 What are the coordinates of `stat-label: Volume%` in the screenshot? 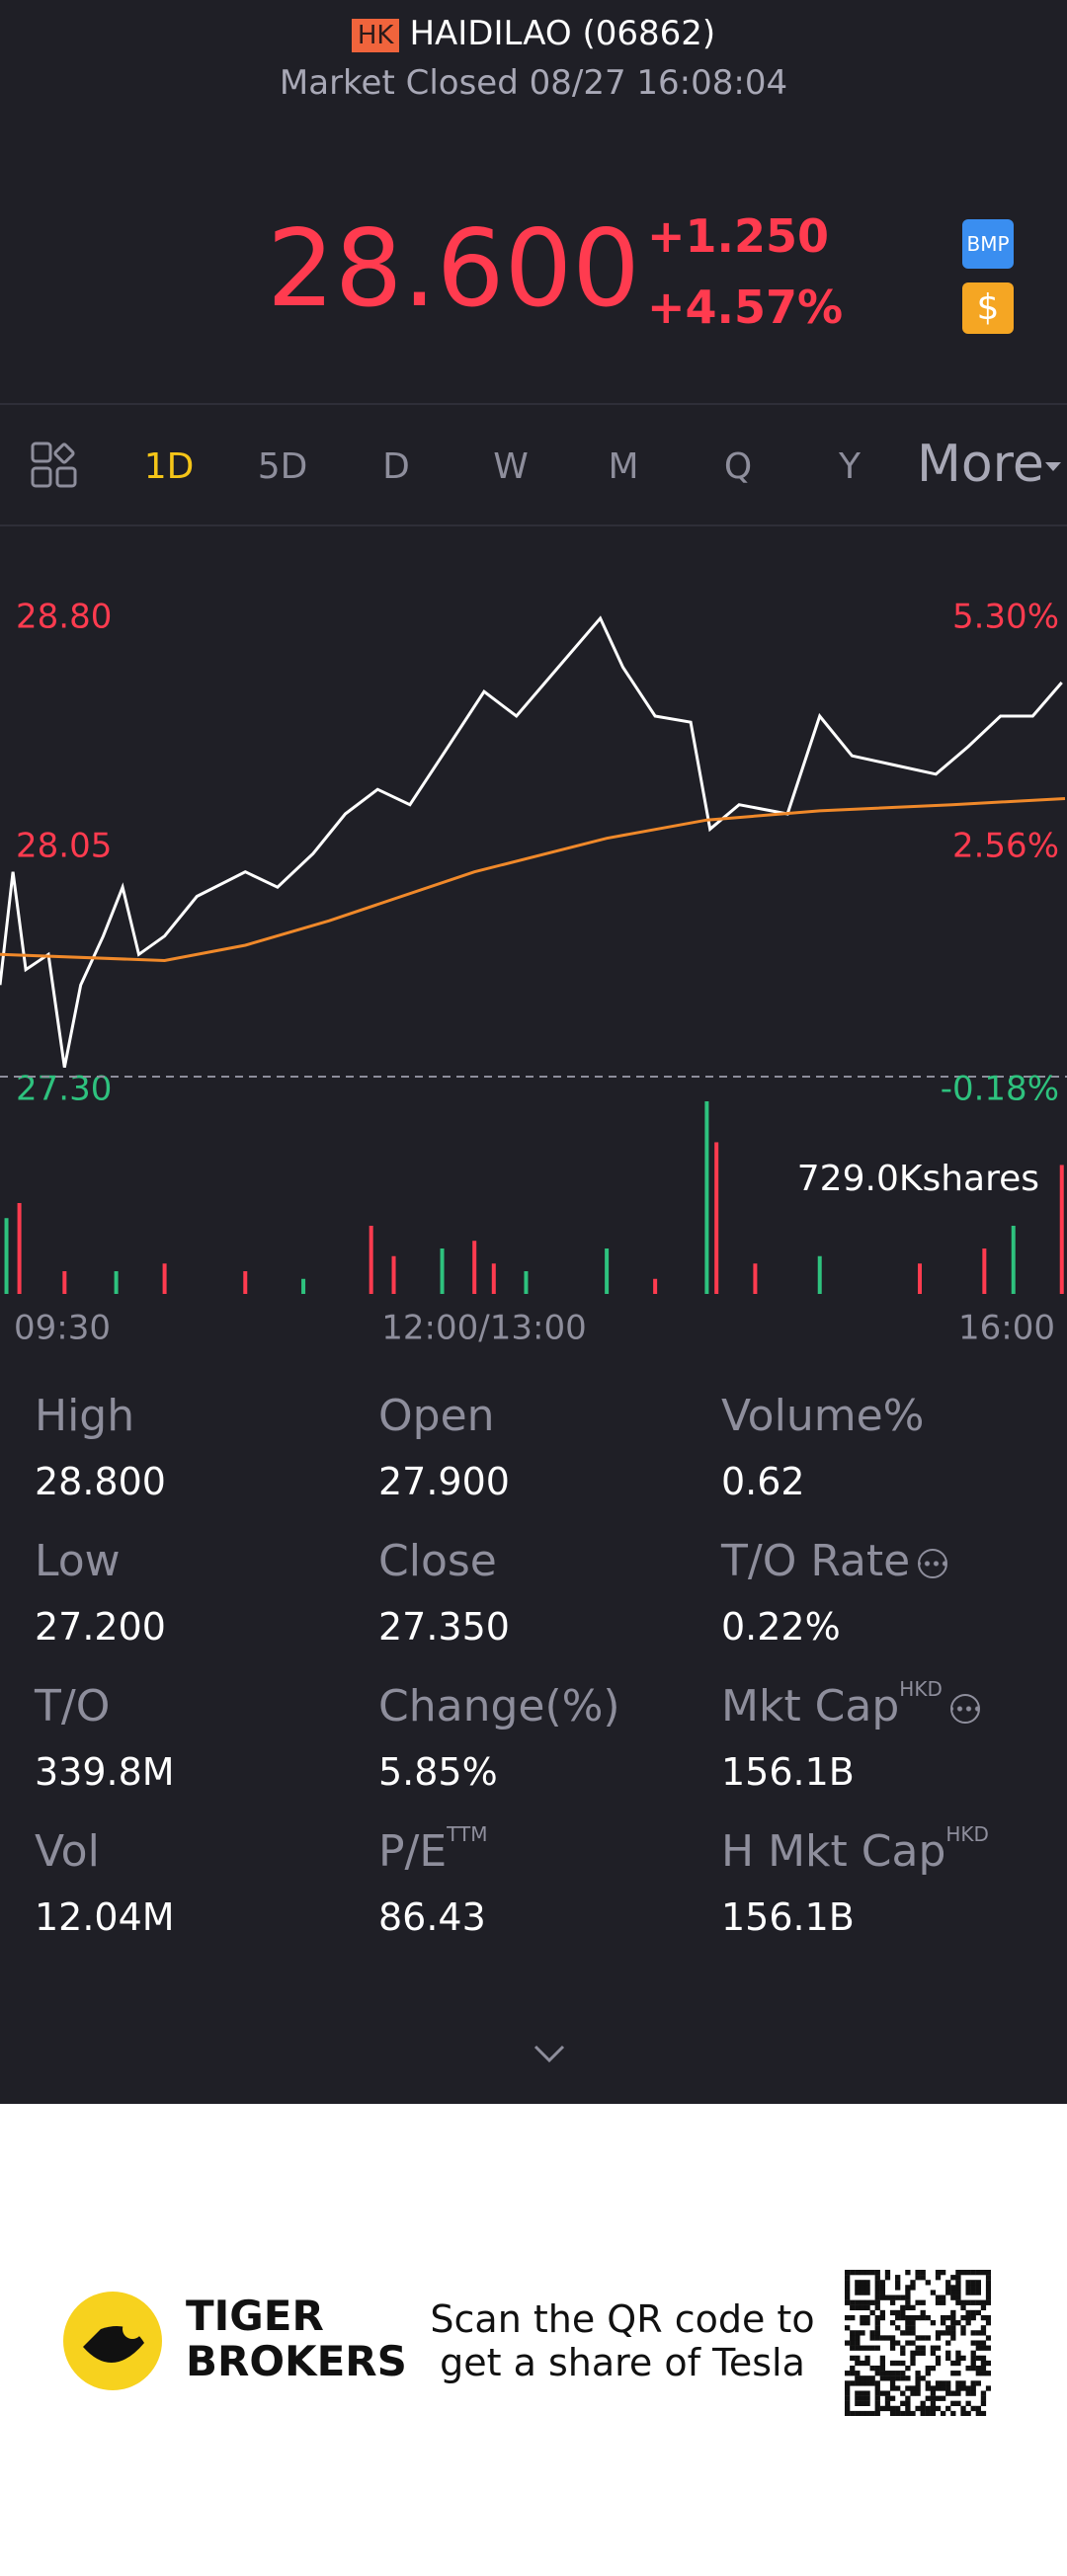 It's located at (822, 1416).